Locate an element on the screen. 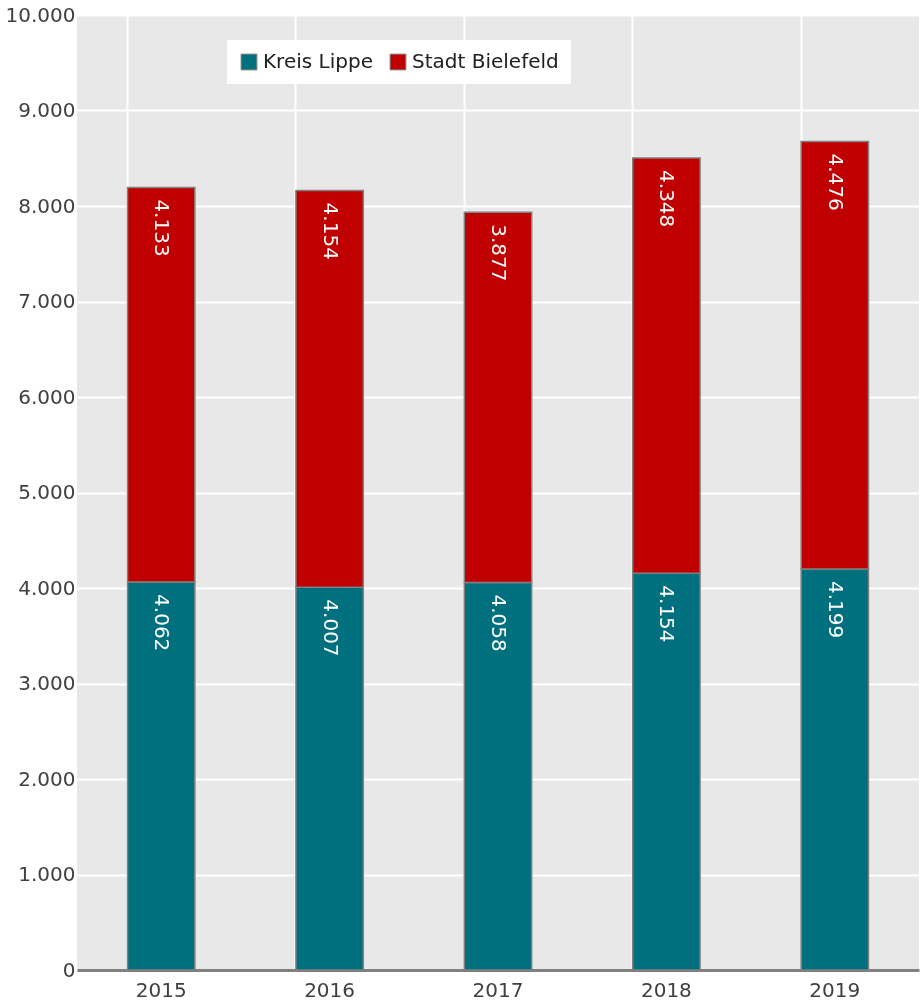  y-tick-label: 7.000 is located at coordinates (47, 301).